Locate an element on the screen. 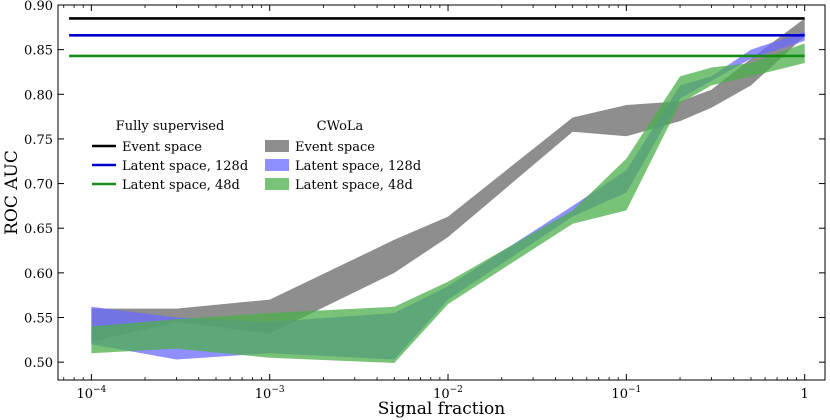 The image size is (830, 420). legend-swatch-latent-space-48d is located at coordinates (277, 184).